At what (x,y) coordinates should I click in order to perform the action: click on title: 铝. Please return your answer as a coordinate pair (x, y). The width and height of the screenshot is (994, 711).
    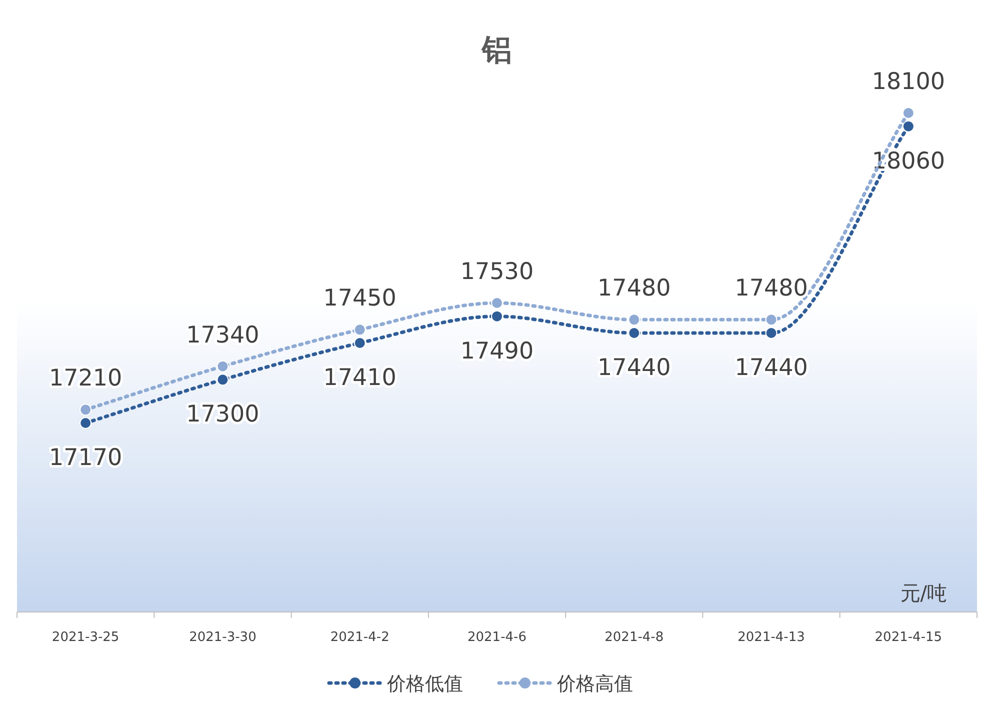
    Looking at the image, I should click on (497, 50).